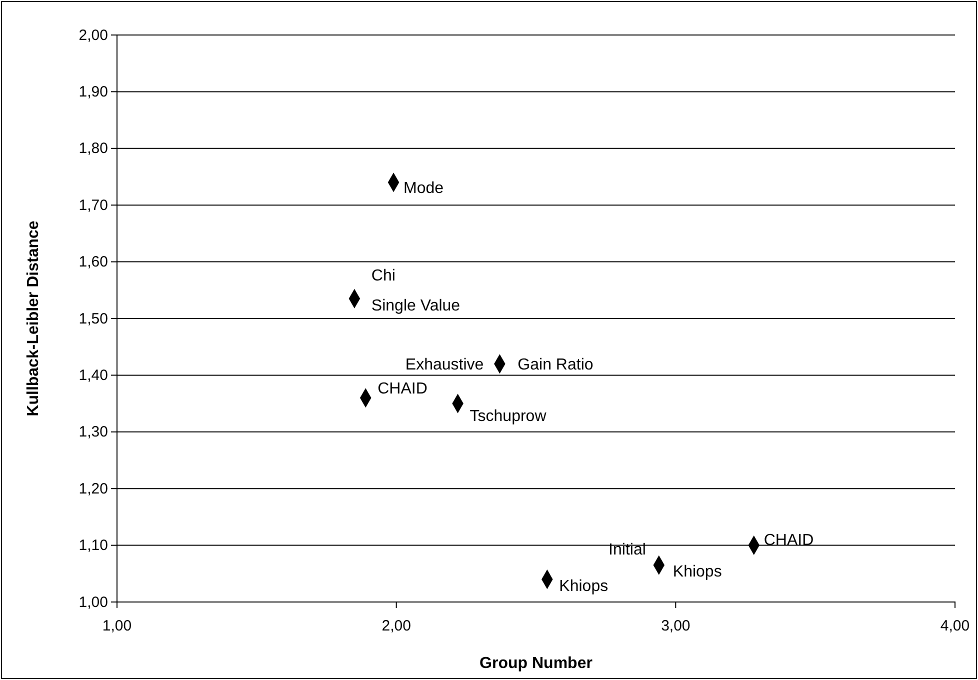 The width and height of the screenshot is (978, 680). I want to click on y-tick-label: 1,30, so click(93, 432).